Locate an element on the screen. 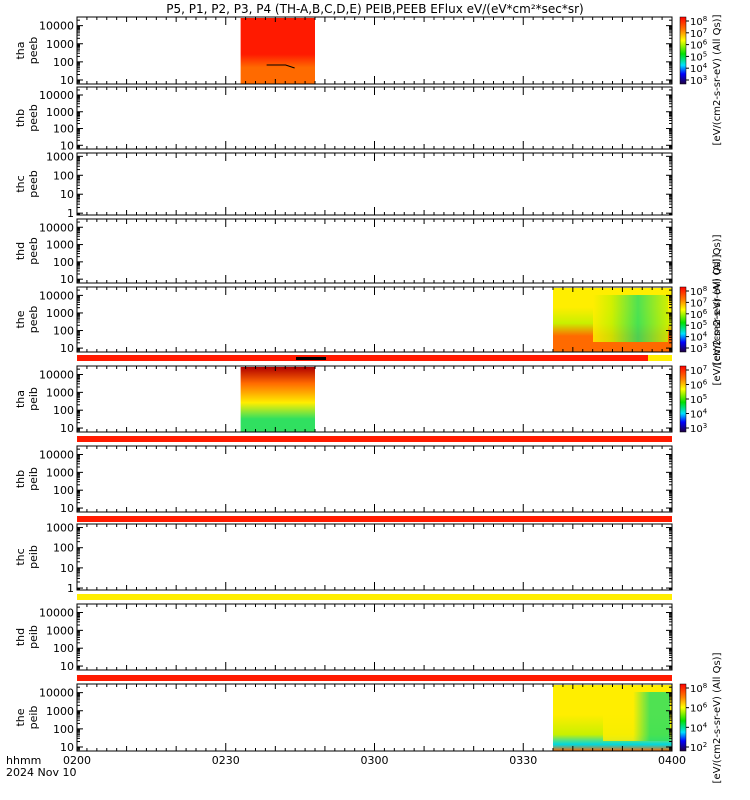 The width and height of the screenshot is (750, 800). y-tick-label: 1 is located at coordinates (70, 213).